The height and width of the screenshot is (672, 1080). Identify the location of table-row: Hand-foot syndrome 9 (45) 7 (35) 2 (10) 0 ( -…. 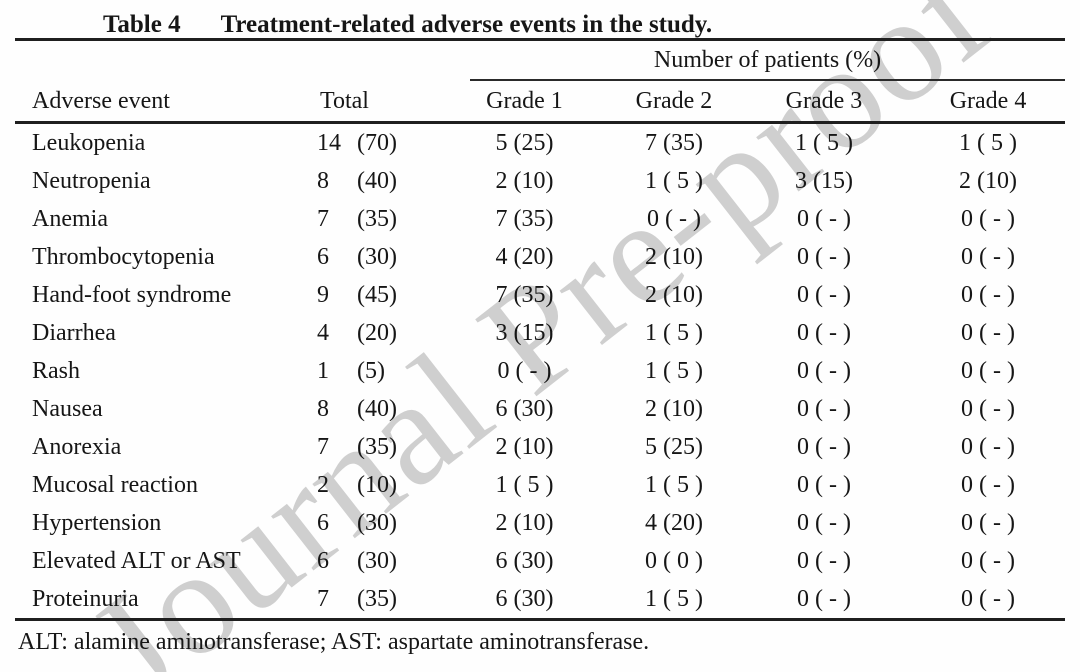
(540, 295).